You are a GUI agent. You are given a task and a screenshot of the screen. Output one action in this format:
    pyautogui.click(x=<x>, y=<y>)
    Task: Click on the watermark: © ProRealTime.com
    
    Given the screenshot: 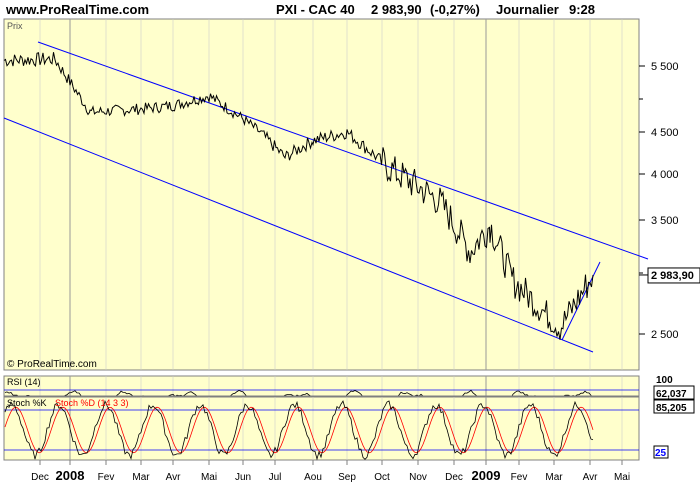 What is the action you would take?
    pyautogui.click(x=52, y=364)
    